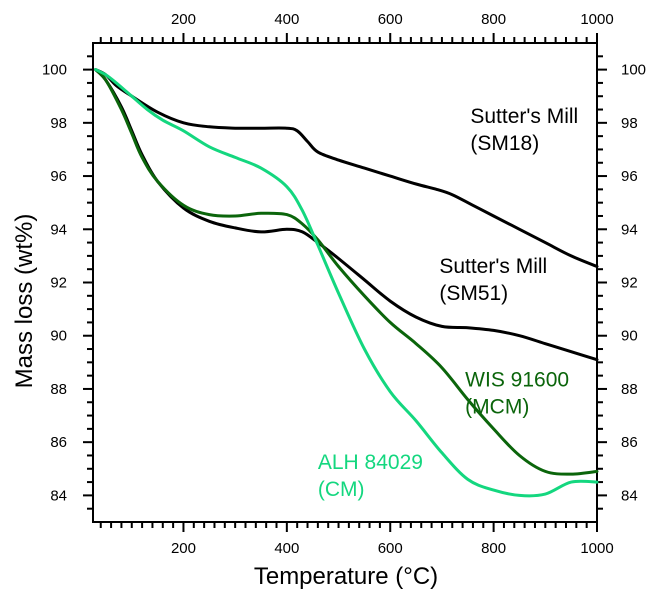 Image resolution: width=651 pixels, height=590 pixels. Describe the element at coordinates (497, 406) in the screenshot. I see `series-annotation: (MCM)` at that location.